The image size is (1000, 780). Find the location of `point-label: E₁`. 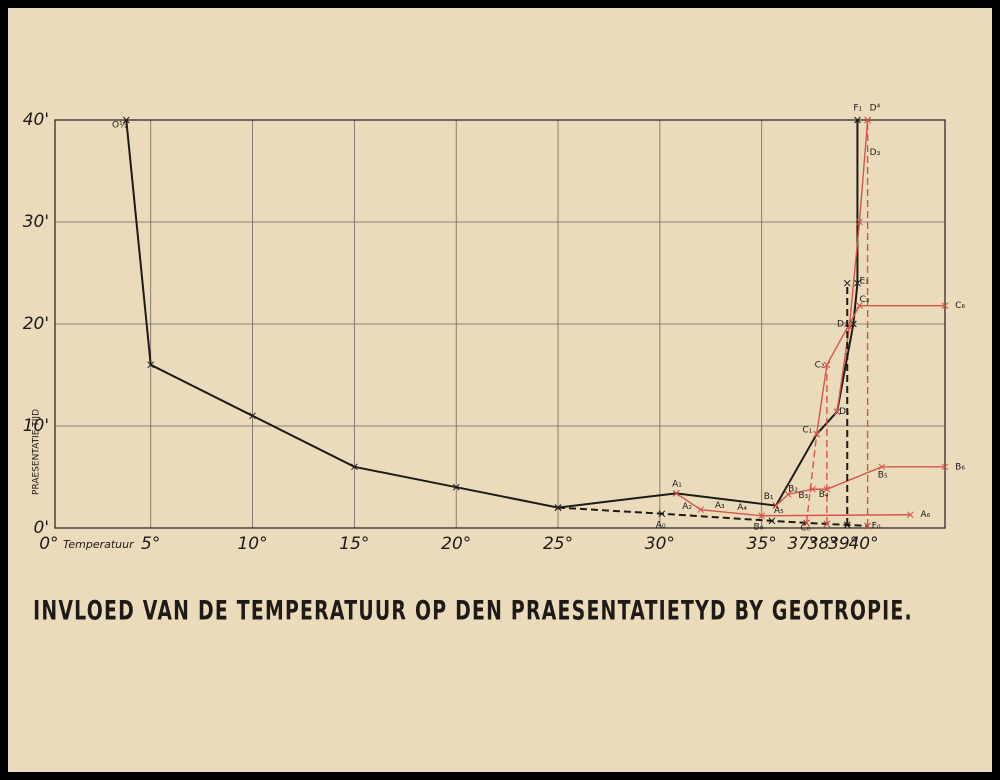

point-label: E₁ is located at coordinates (864, 282).